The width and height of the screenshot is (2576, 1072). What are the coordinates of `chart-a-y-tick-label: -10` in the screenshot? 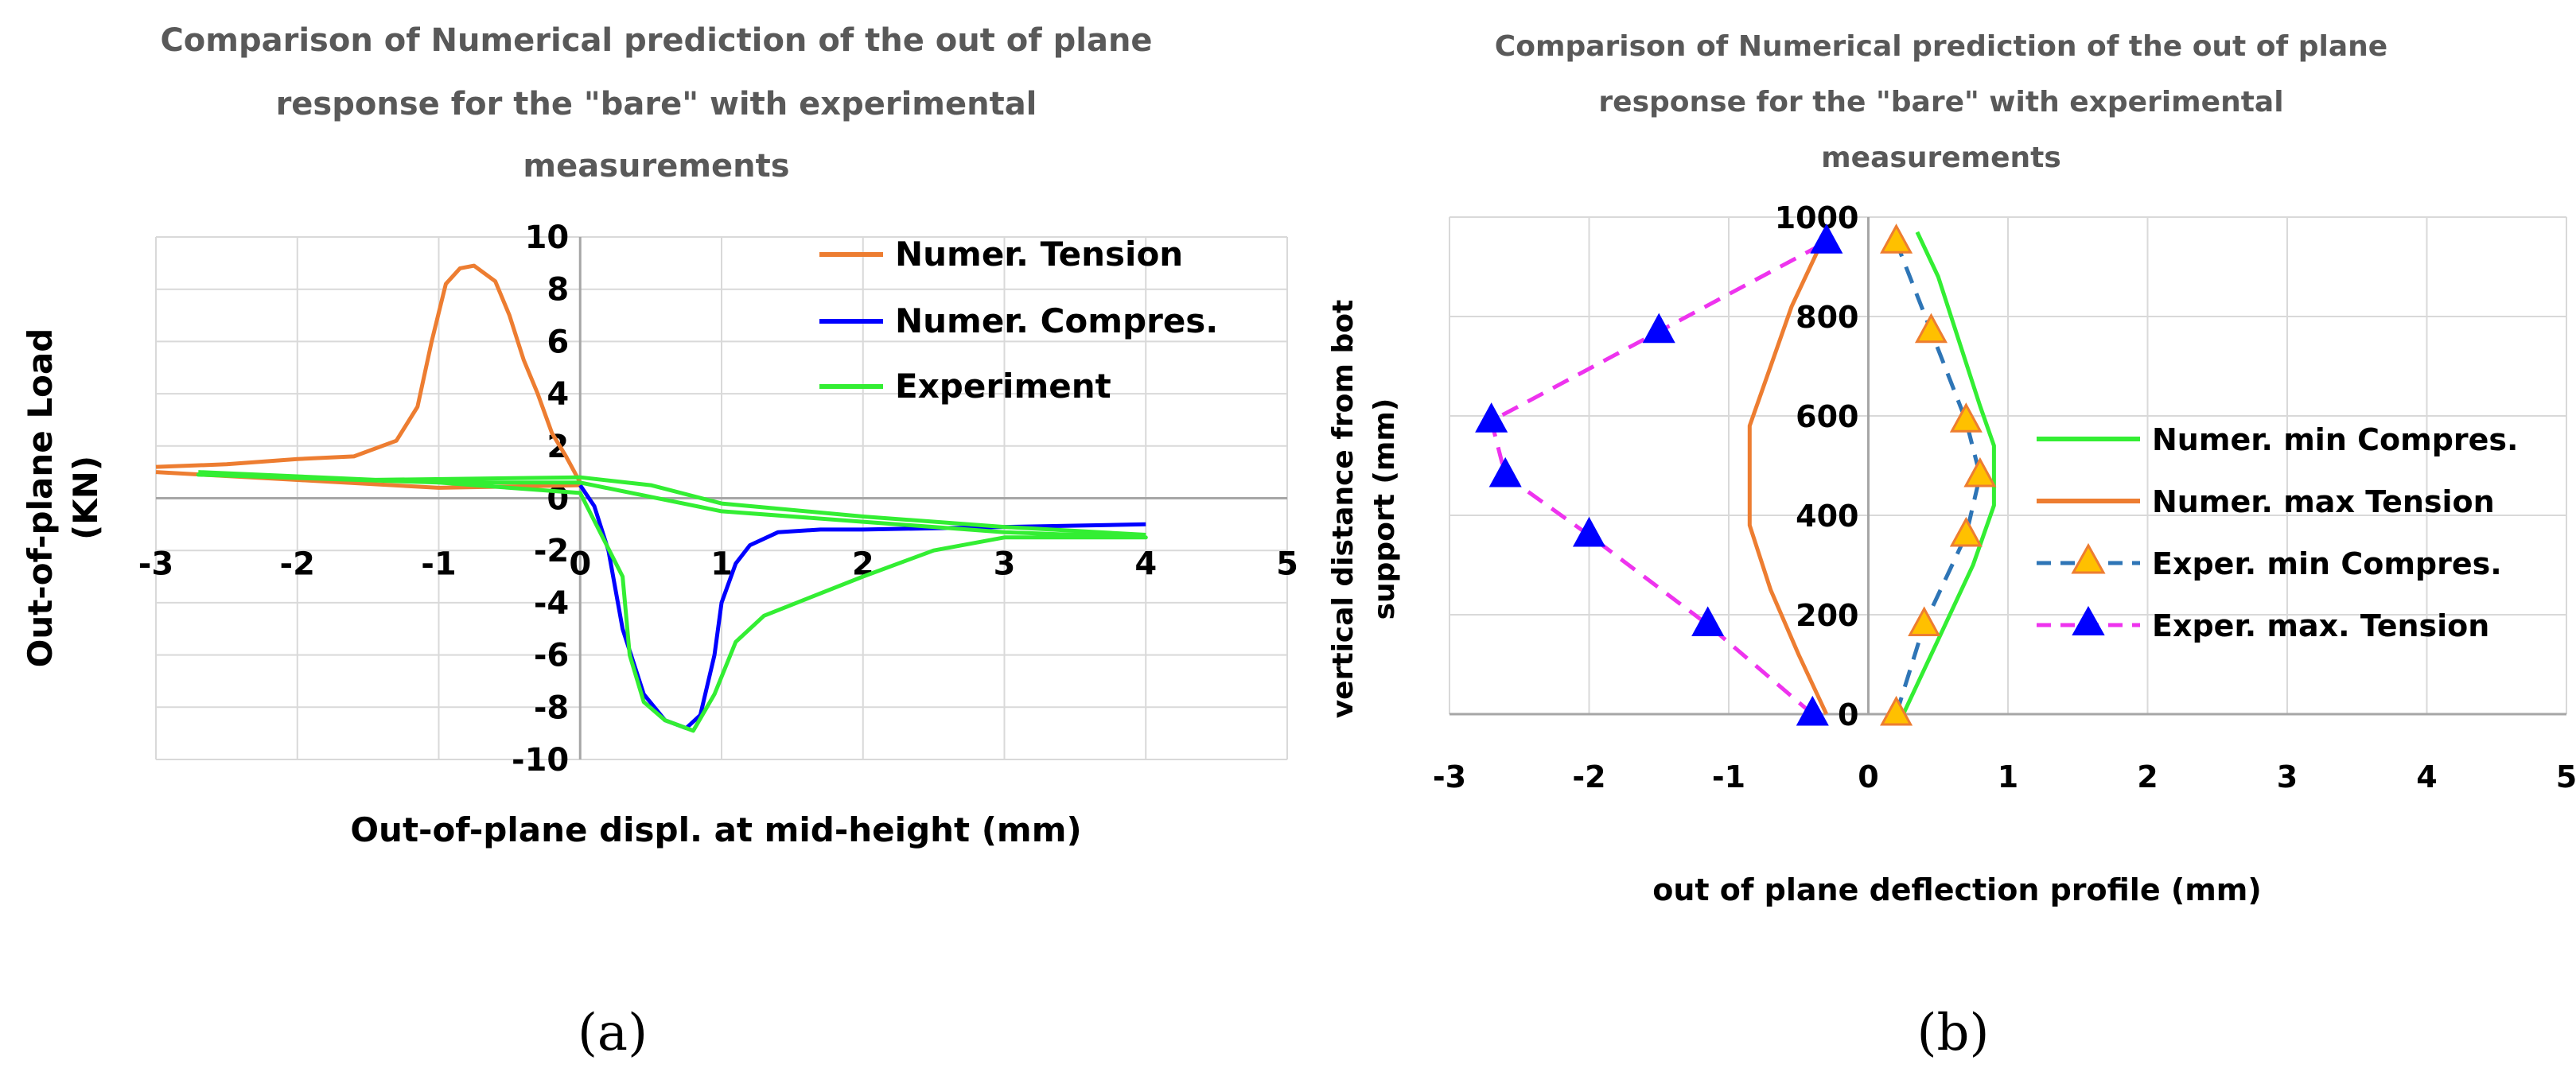 It's located at (541, 760).